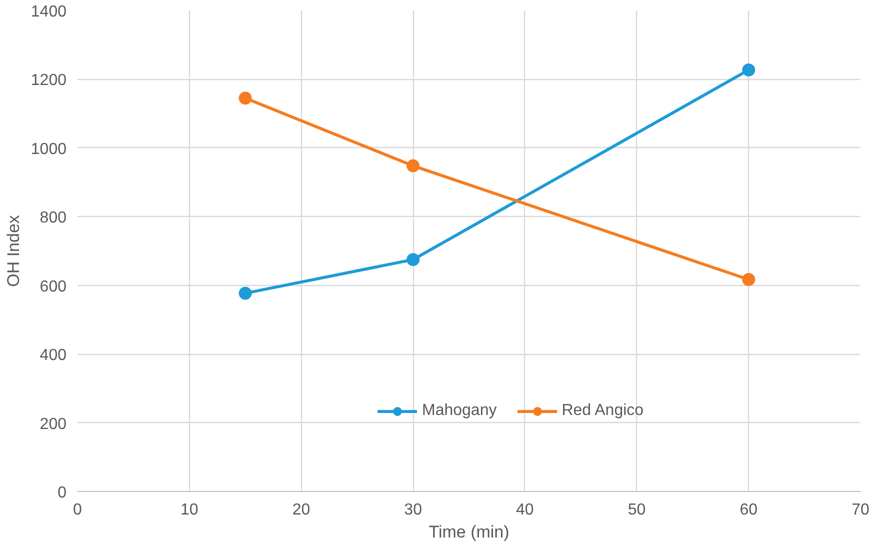 This screenshot has width=874, height=544. I want to click on x-tick-label: 20, so click(301, 510).